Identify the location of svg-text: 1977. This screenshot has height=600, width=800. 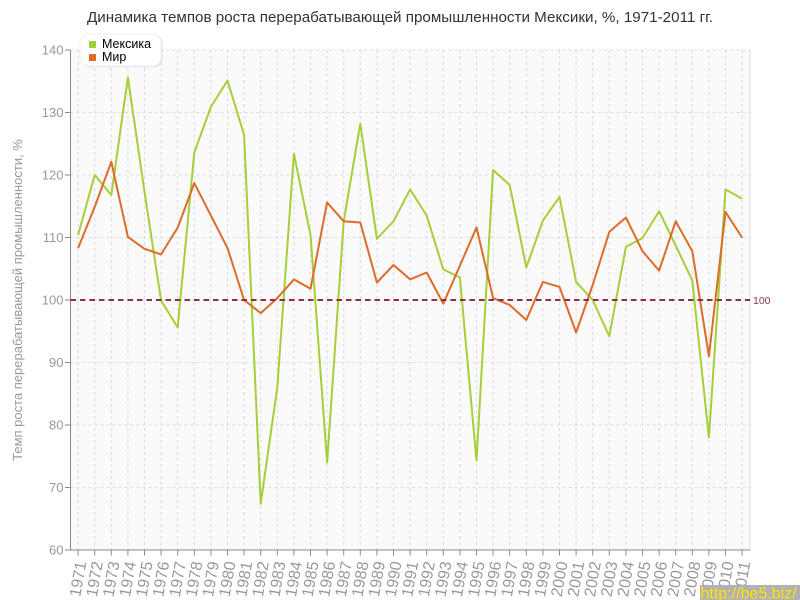
(178, 579).